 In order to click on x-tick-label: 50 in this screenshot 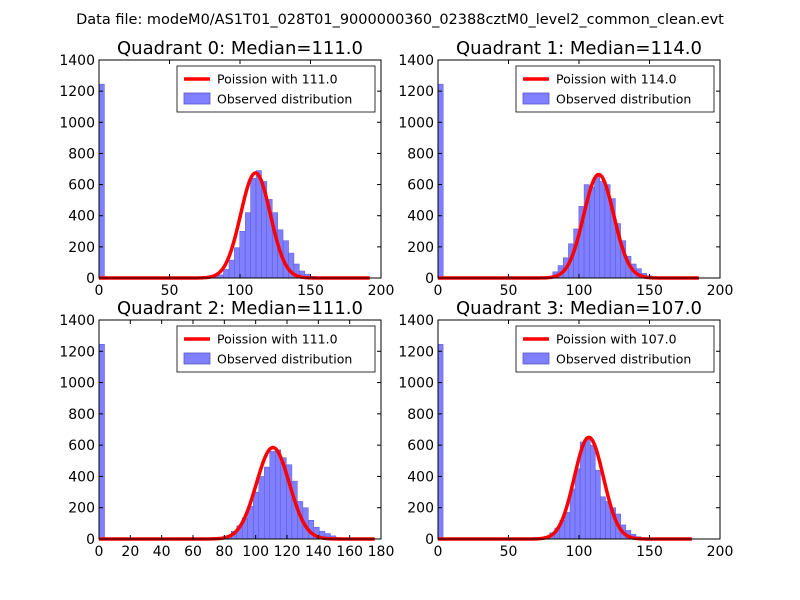, I will do `click(509, 552)`.